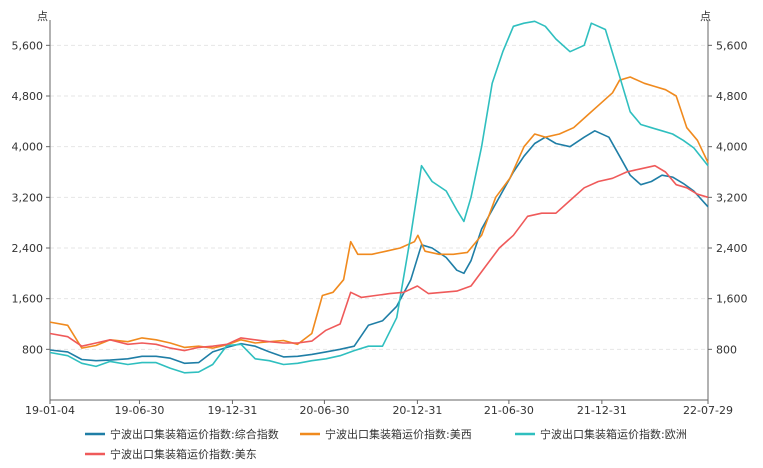 The image size is (763, 468). I want to click on x-tick-label: 22-07-29, so click(708, 410).